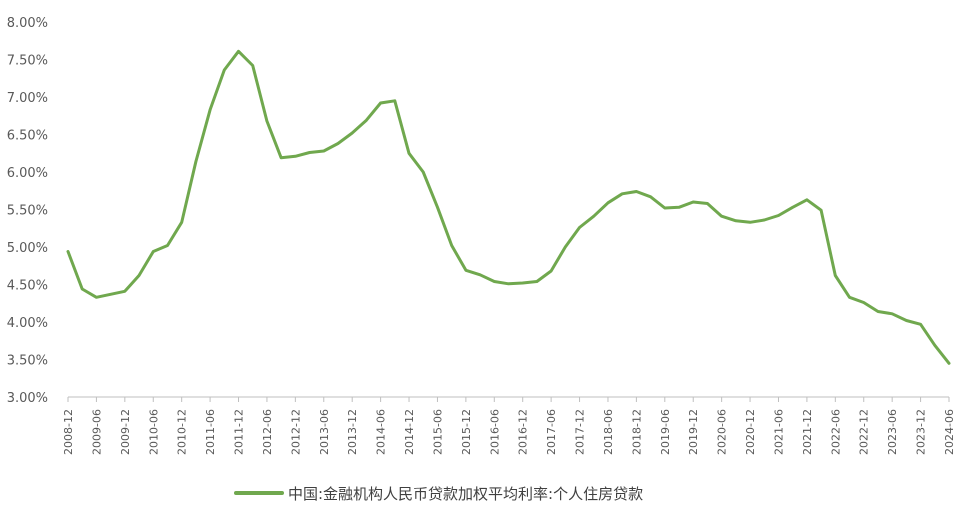 This screenshot has width=960, height=516. Describe the element at coordinates (96, 432) in the screenshot. I see `x-tick-label: 2009-06` at that location.